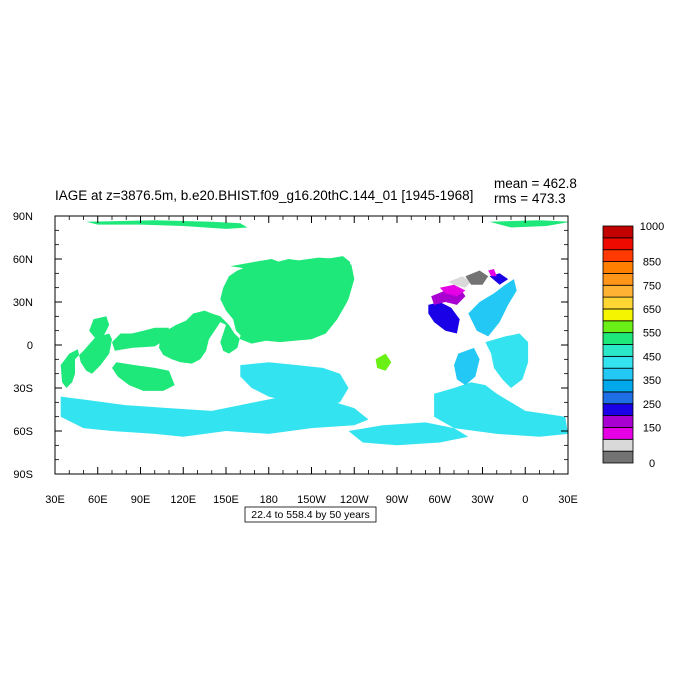  I want to click on x-tick-label-1: 60E, so click(98, 500).